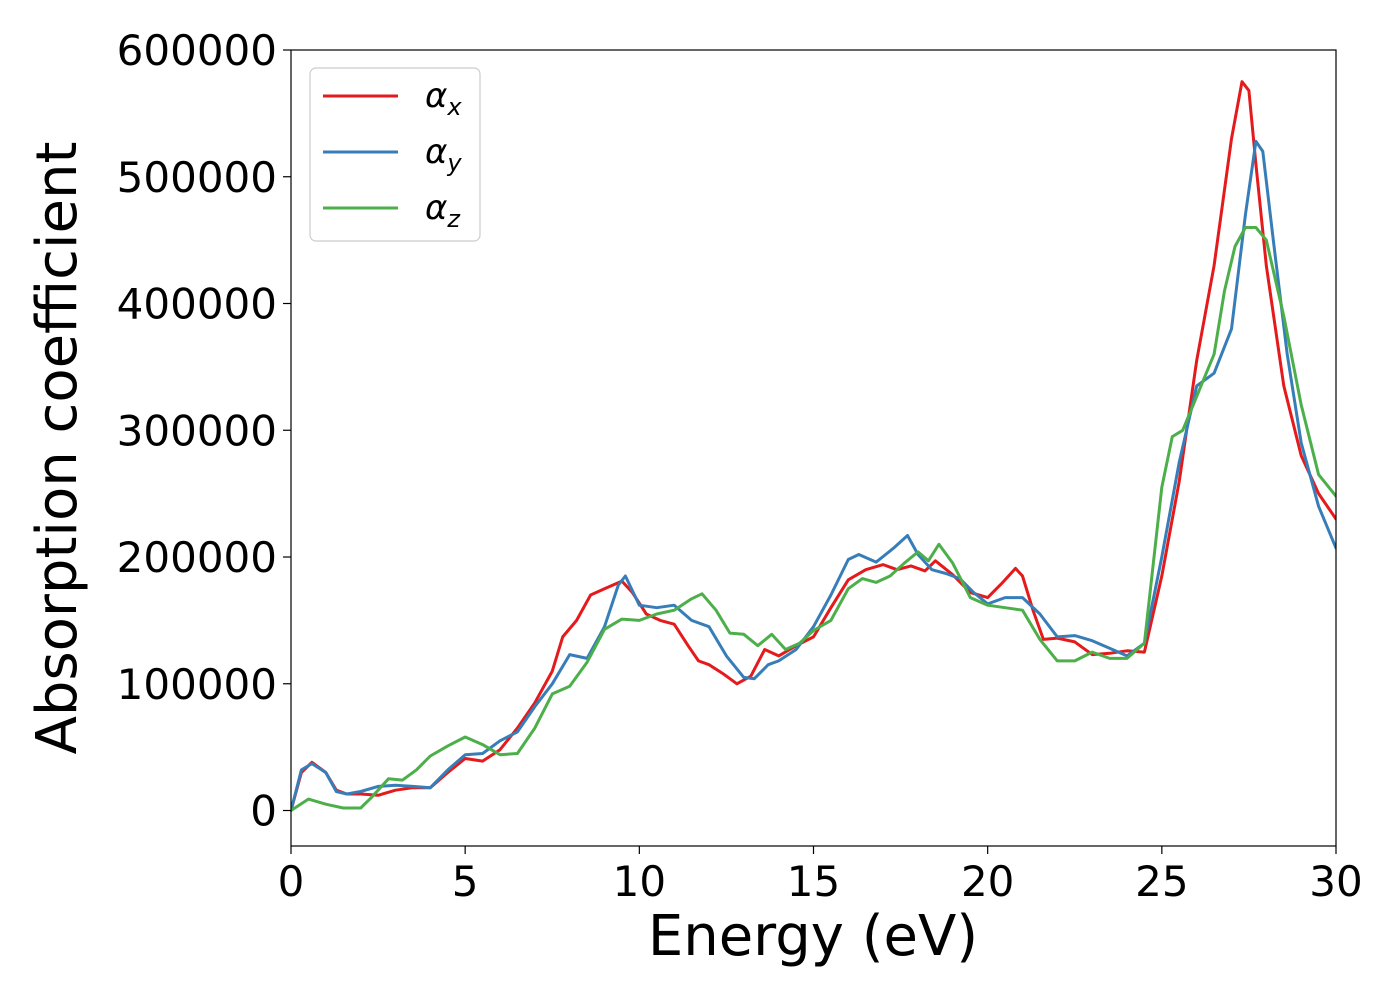 The width and height of the screenshot is (1400, 1000). I want to click on legend-label: αx, so click(443, 98).